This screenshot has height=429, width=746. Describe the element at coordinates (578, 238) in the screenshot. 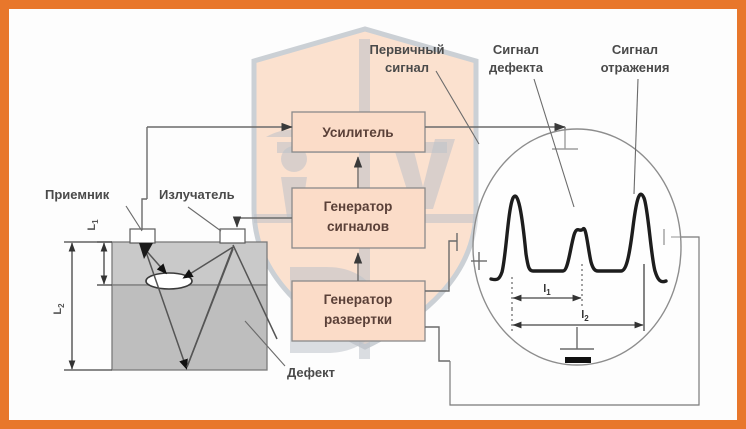

I see `waveform-trace` at that location.